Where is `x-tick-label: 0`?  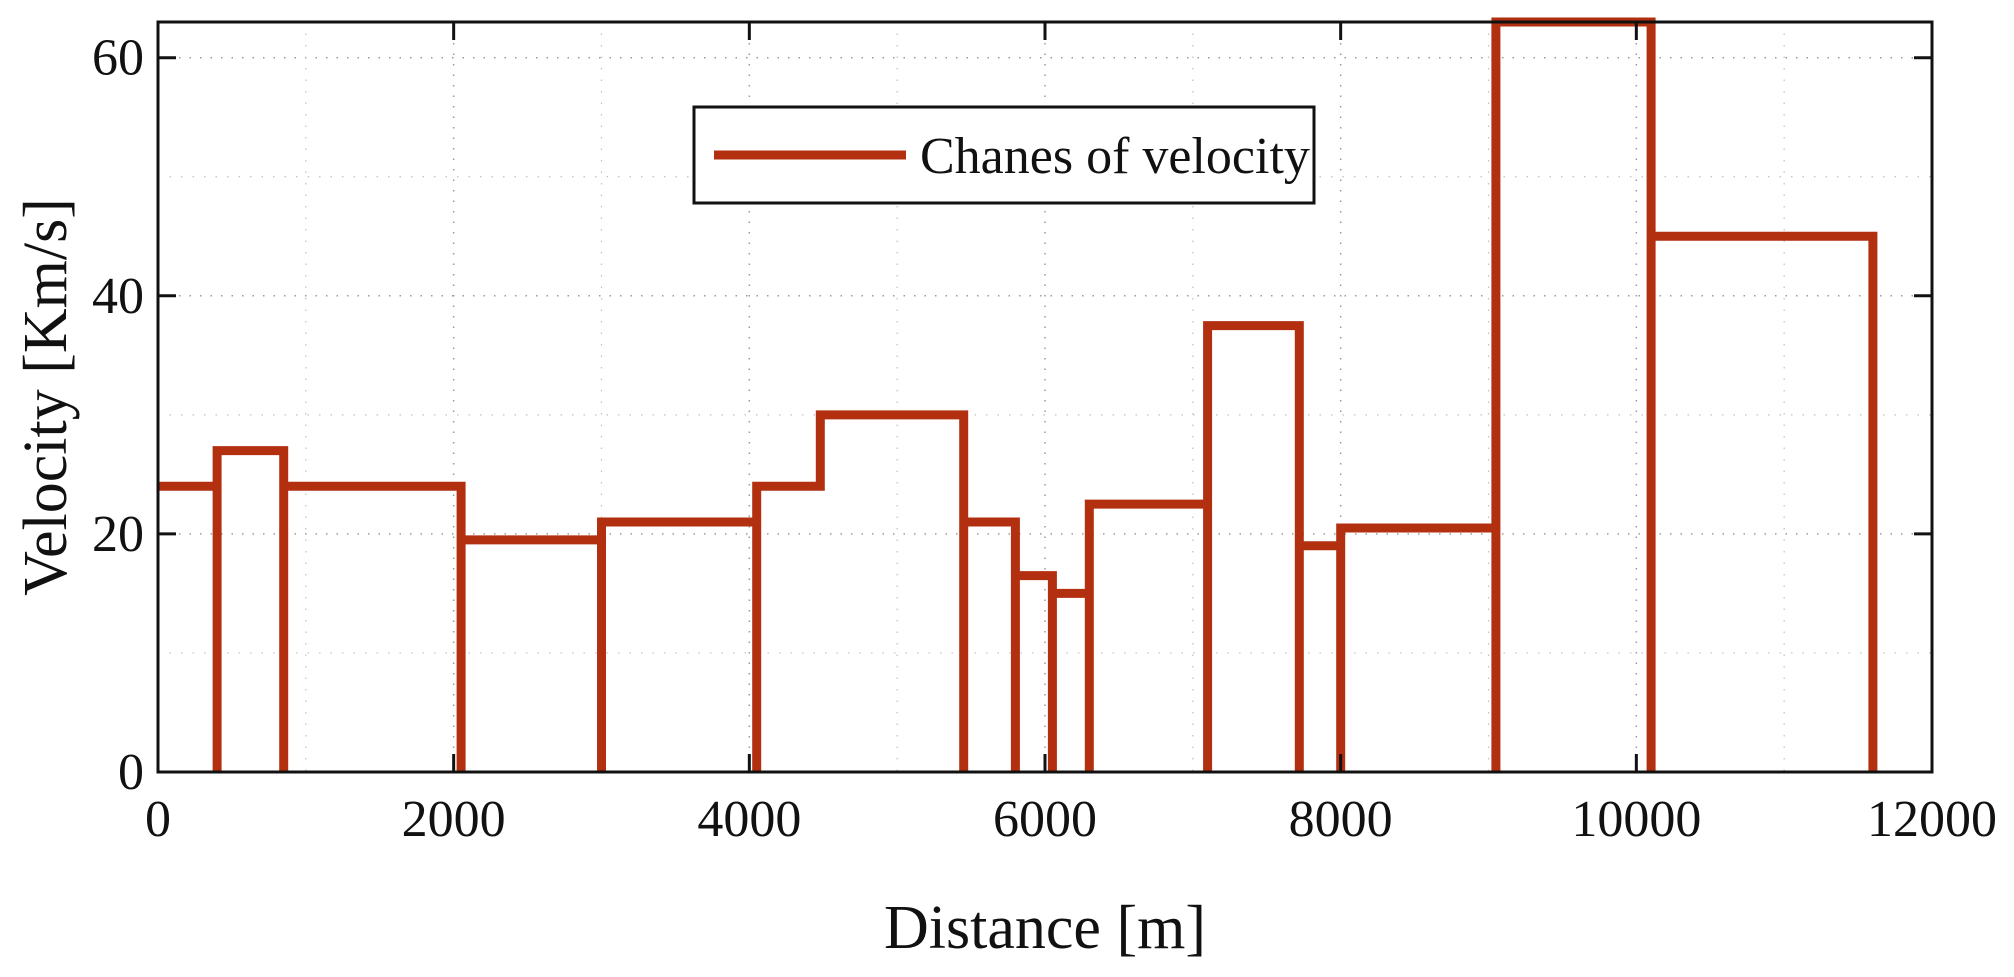 x-tick-label: 0 is located at coordinates (158, 819).